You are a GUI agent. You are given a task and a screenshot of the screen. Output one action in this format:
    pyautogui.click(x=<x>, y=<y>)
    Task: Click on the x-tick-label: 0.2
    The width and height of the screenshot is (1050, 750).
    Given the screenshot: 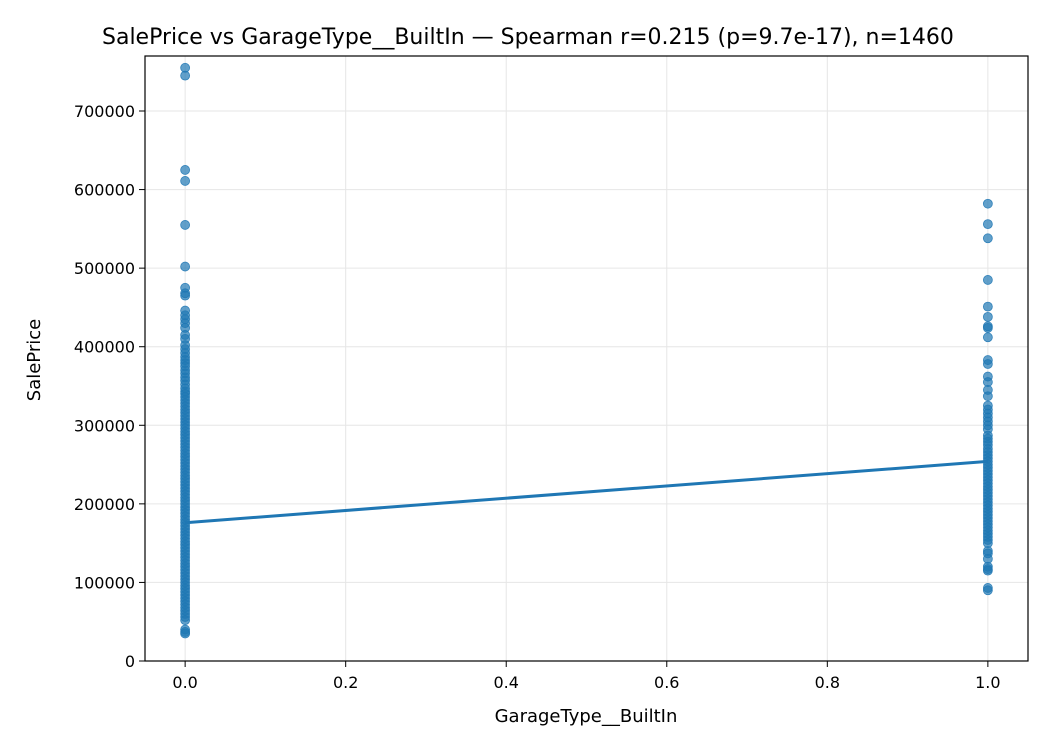 What is the action you would take?
    pyautogui.click(x=345, y=682)
    